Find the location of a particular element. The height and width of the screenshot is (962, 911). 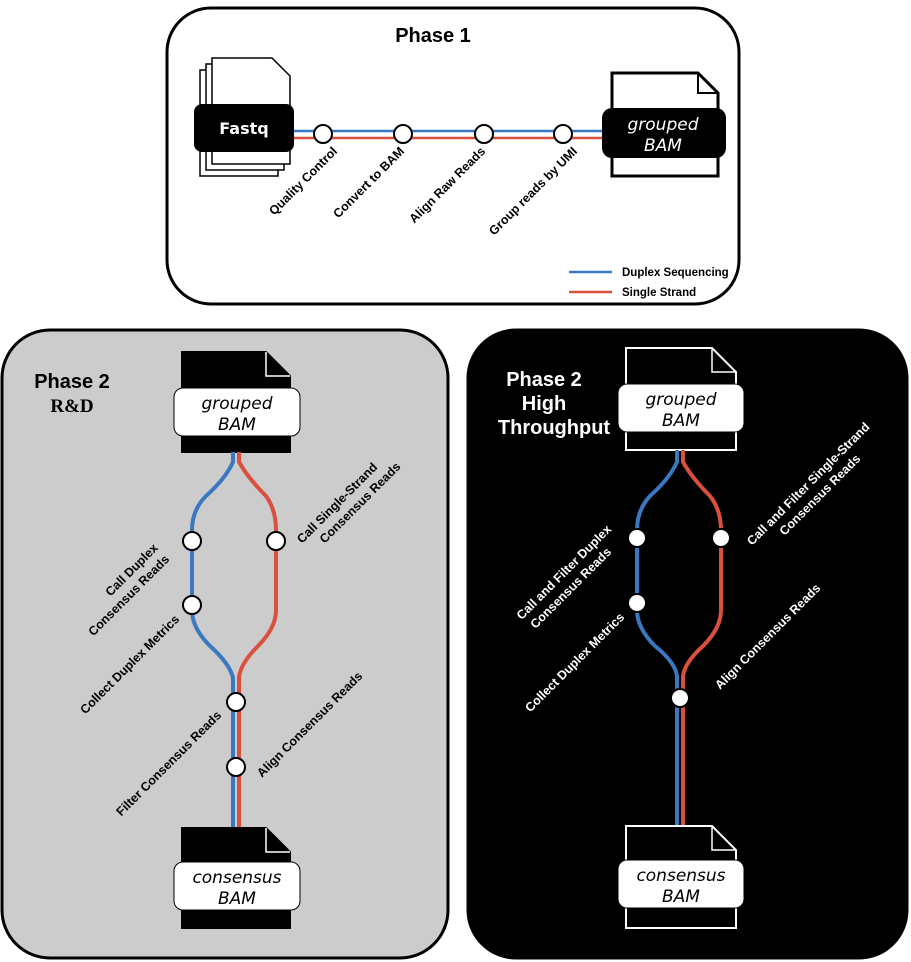

rd-title-line2: R&D is located at coordinates (71, 406).